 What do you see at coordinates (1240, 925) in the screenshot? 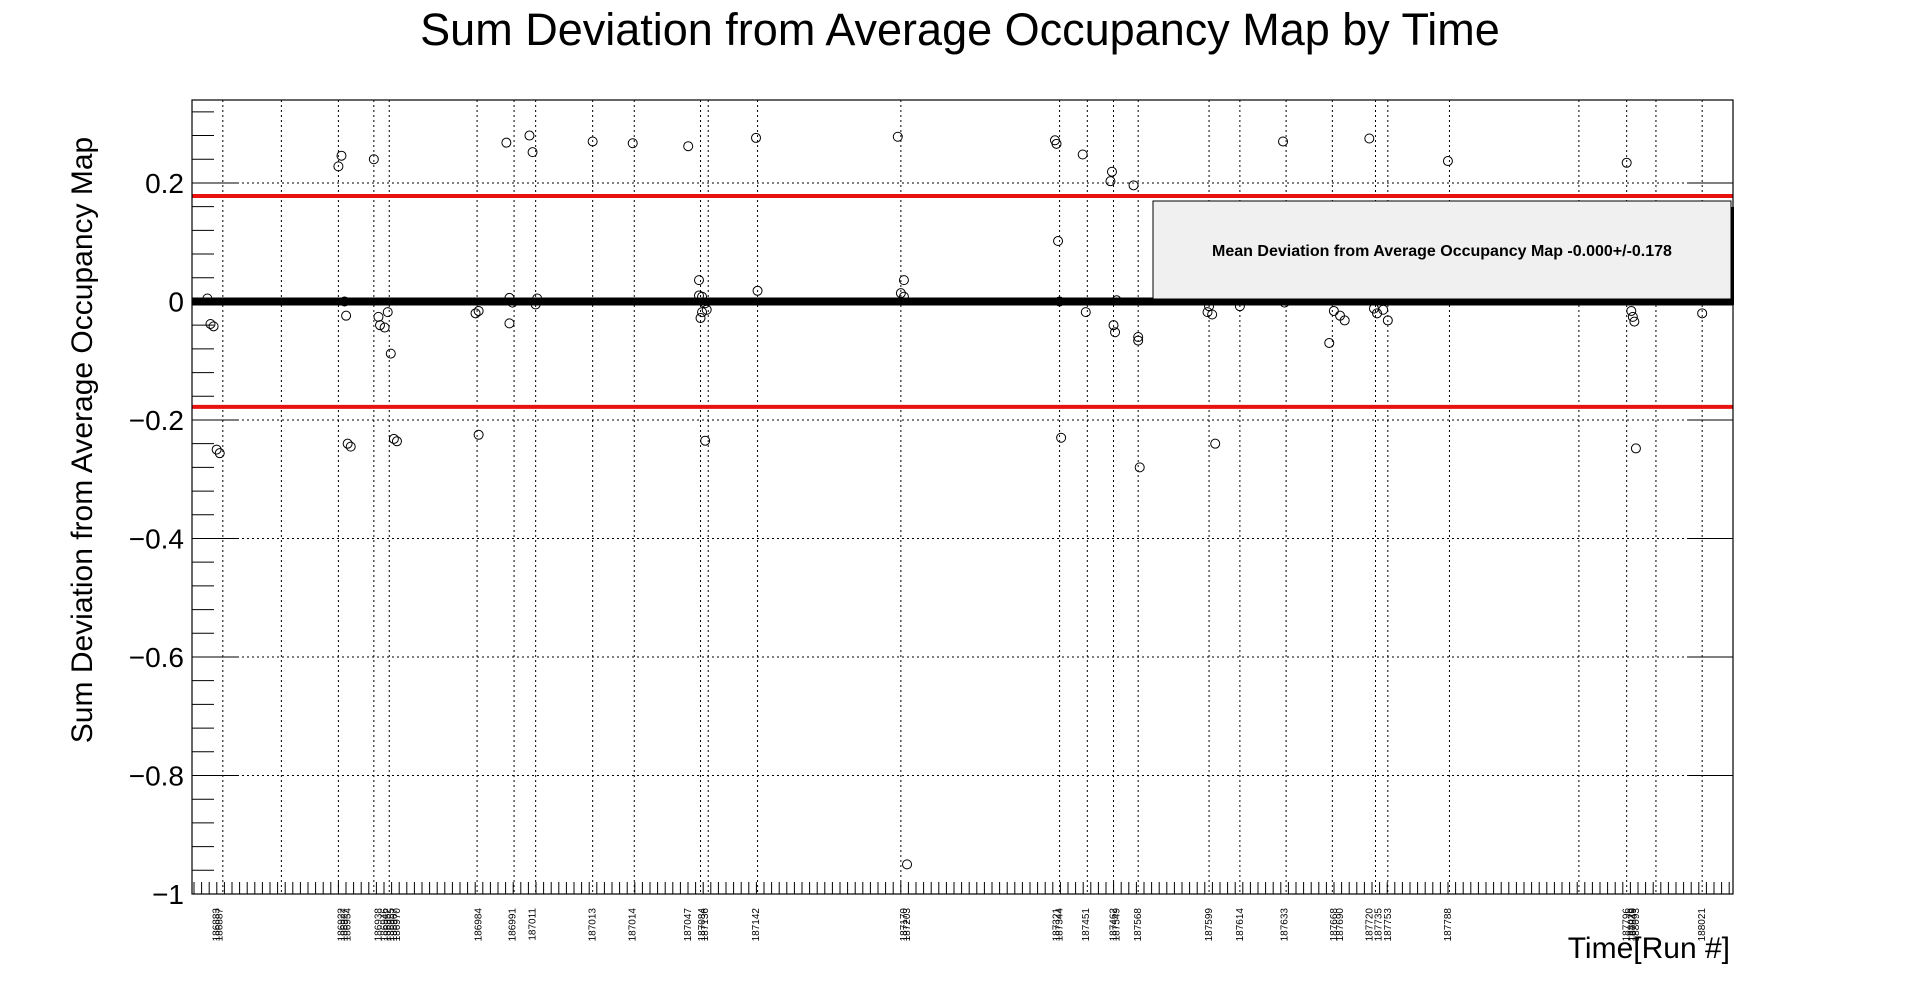
I see `x-tick-label: 187614` at bounding box center [1240, 925].